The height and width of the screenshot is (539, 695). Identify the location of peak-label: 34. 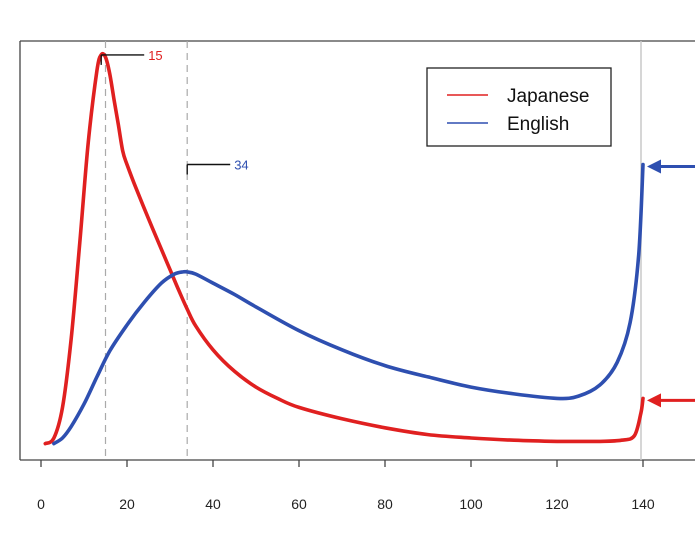
(241, 165).